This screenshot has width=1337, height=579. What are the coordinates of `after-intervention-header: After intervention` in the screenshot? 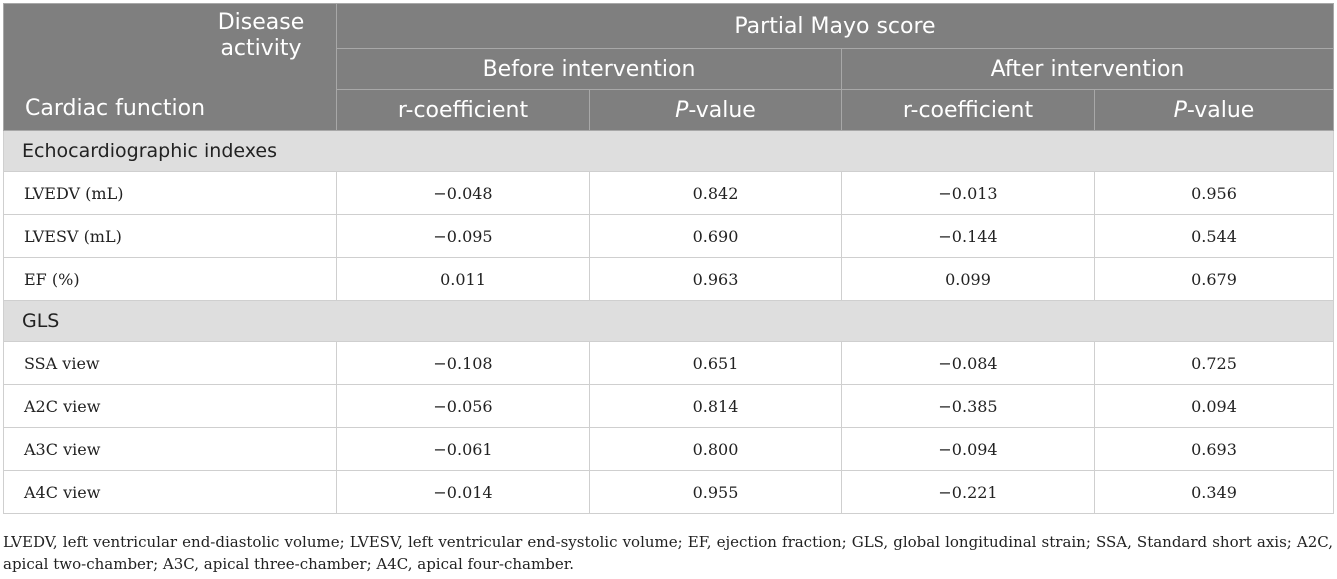 It's located at (1087, 69).